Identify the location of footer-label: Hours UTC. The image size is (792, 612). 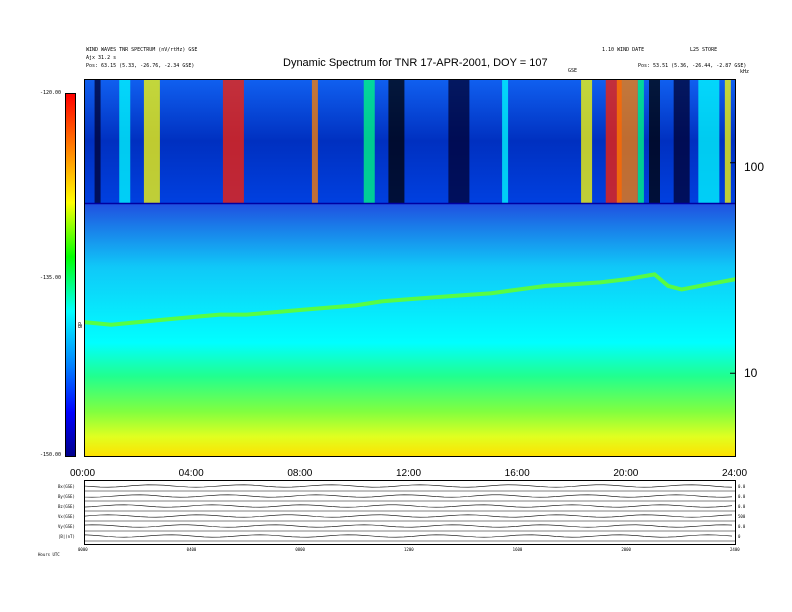
(49, 554).